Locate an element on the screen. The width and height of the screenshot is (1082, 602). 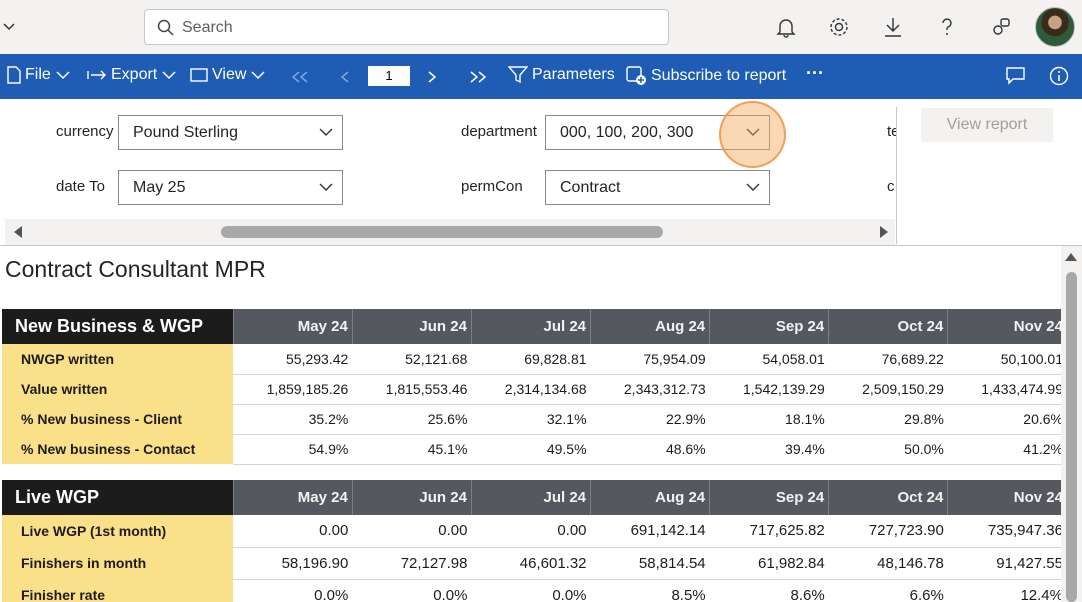
gear-icon is located at coordinates (839, 27).